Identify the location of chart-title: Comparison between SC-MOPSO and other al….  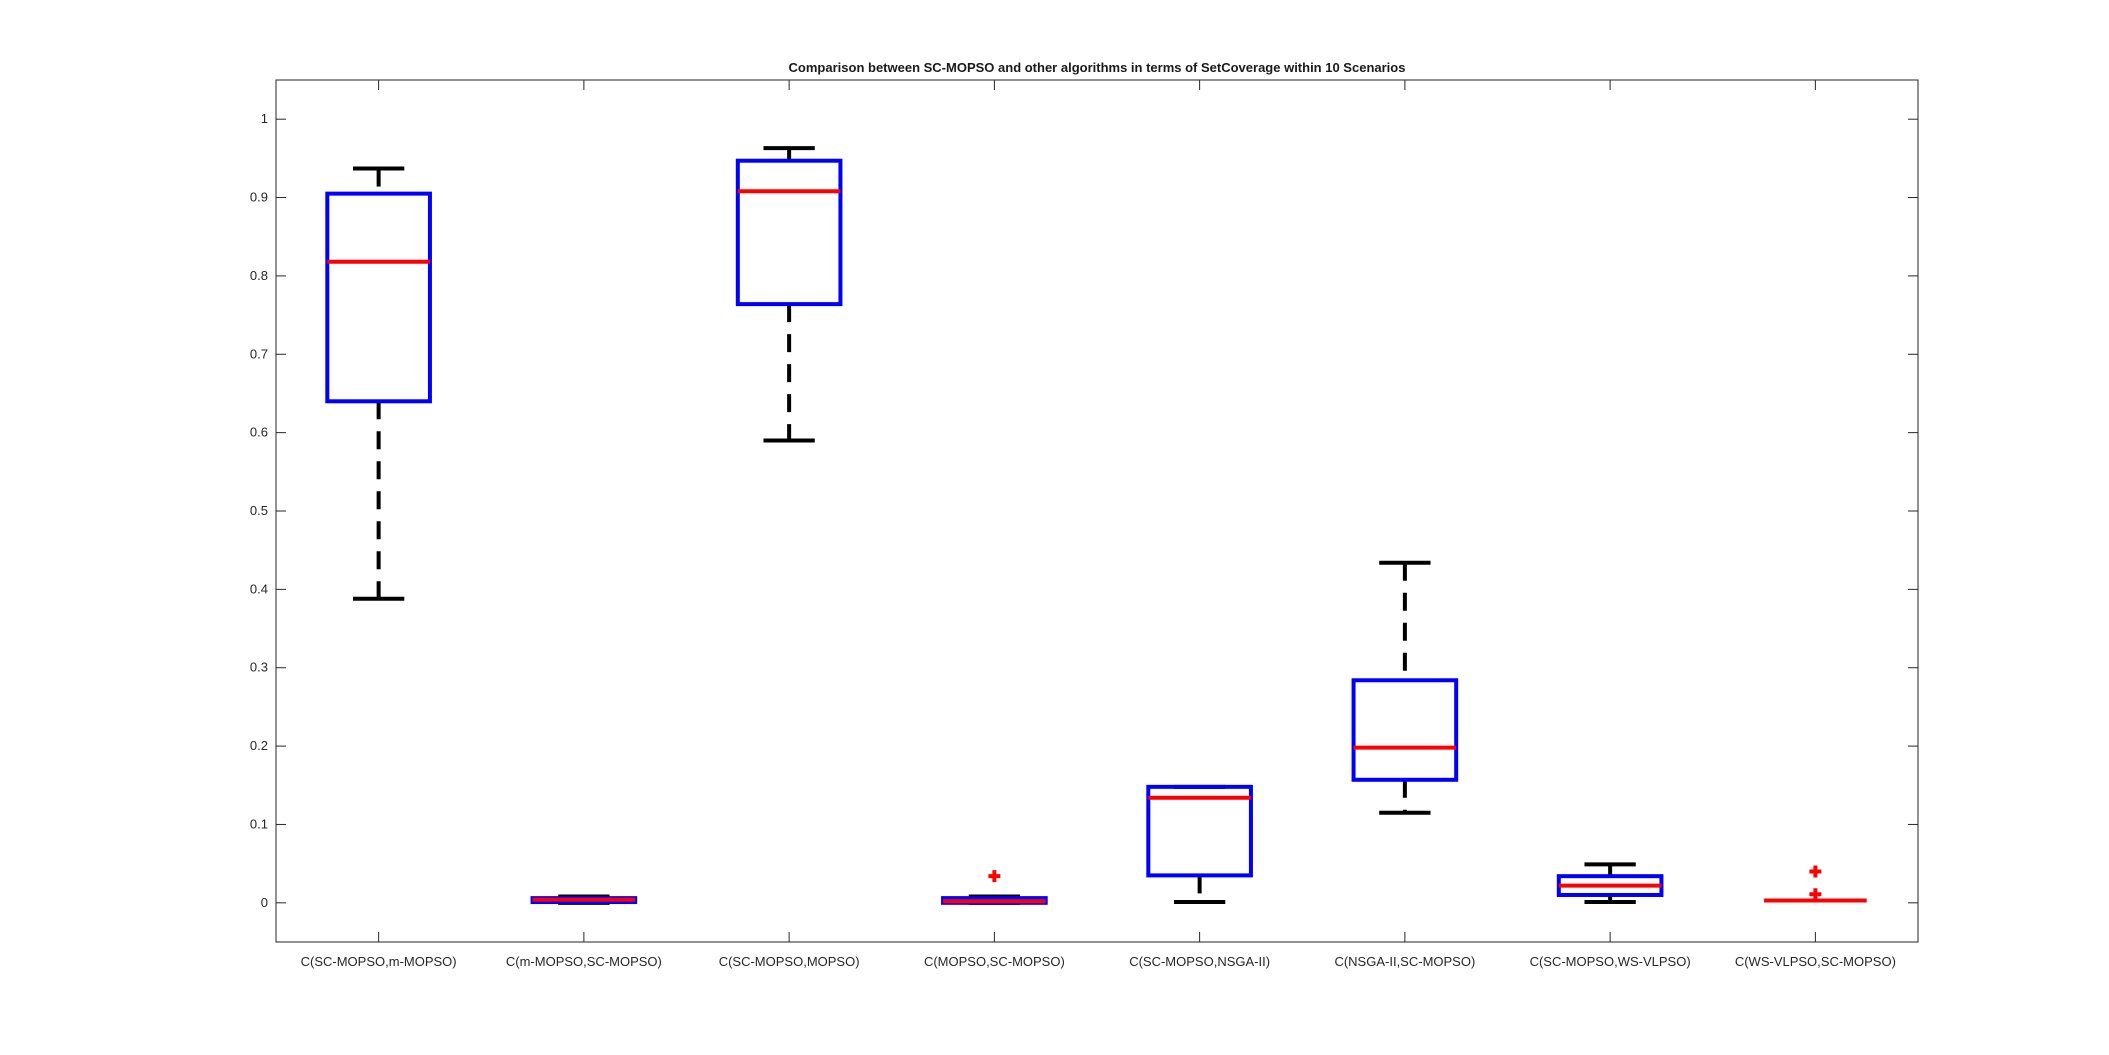
(1097, 67).